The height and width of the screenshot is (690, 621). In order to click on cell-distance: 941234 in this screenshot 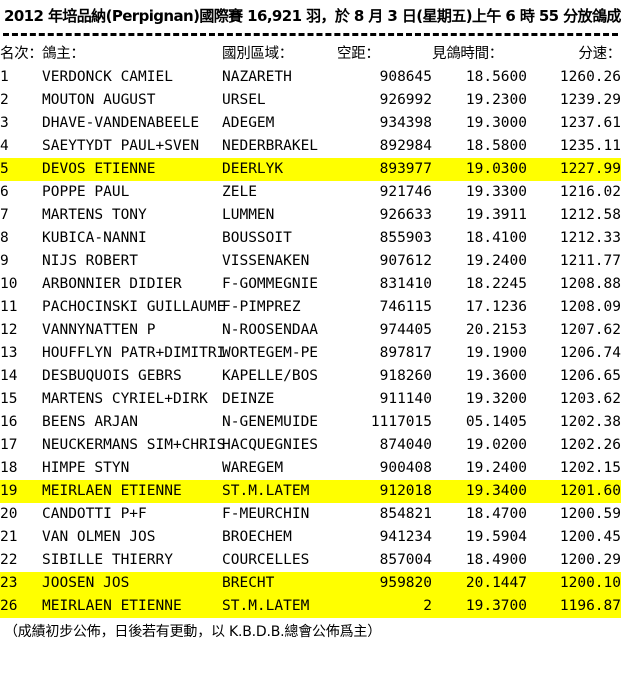, I will do `click(405, 537)`.